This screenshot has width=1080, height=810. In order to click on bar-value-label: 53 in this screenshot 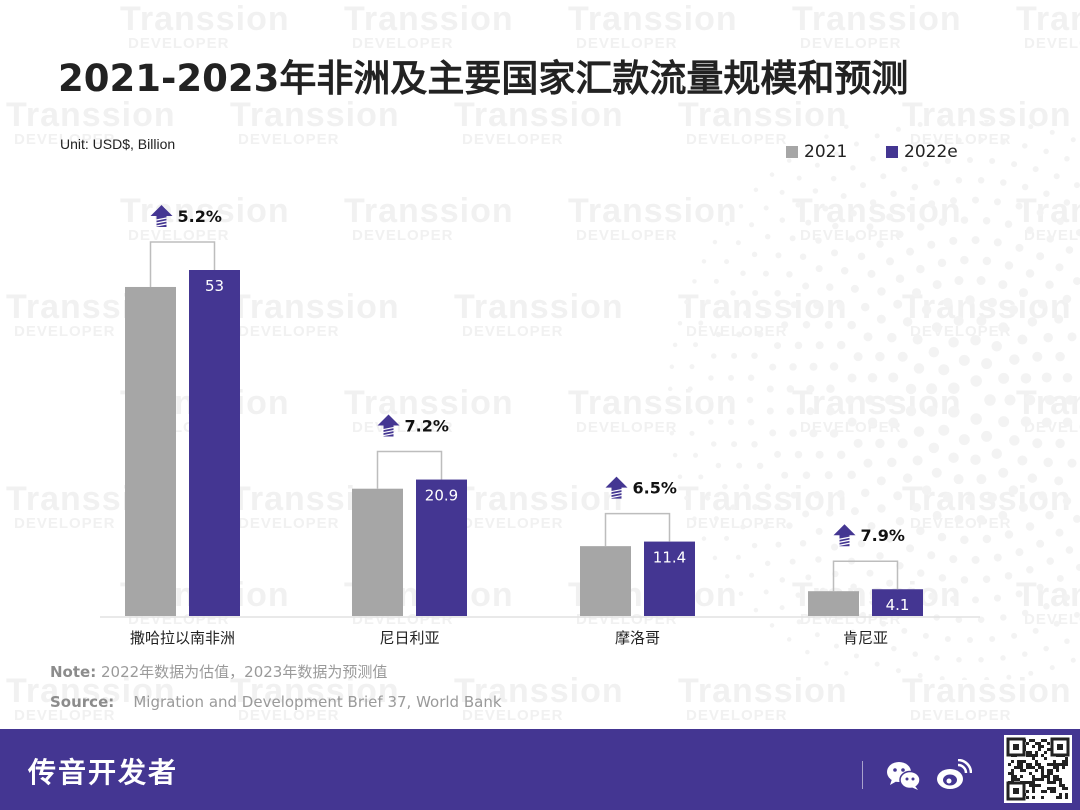, I will do `click(214, 286)`.